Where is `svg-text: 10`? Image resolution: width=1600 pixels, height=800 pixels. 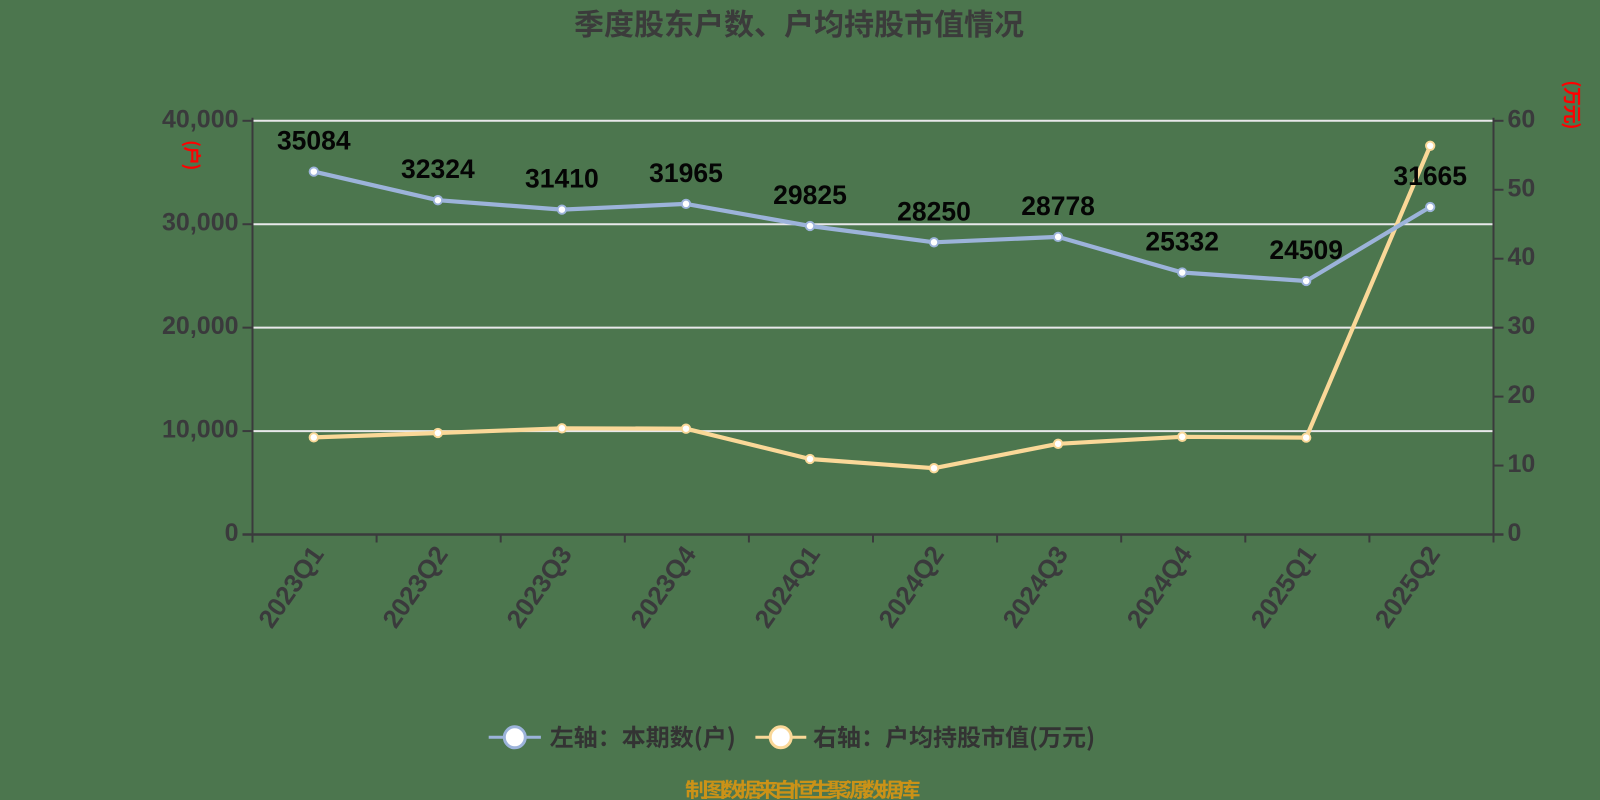 svg-text: 10 is located at coordinates (1522, 464).